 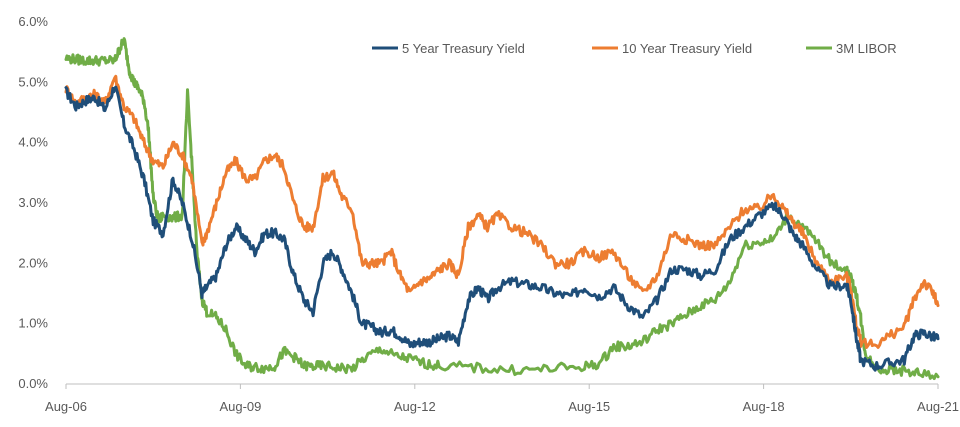 I want to click on x-tick-label: Aug-21, so click(x=938, y=406).